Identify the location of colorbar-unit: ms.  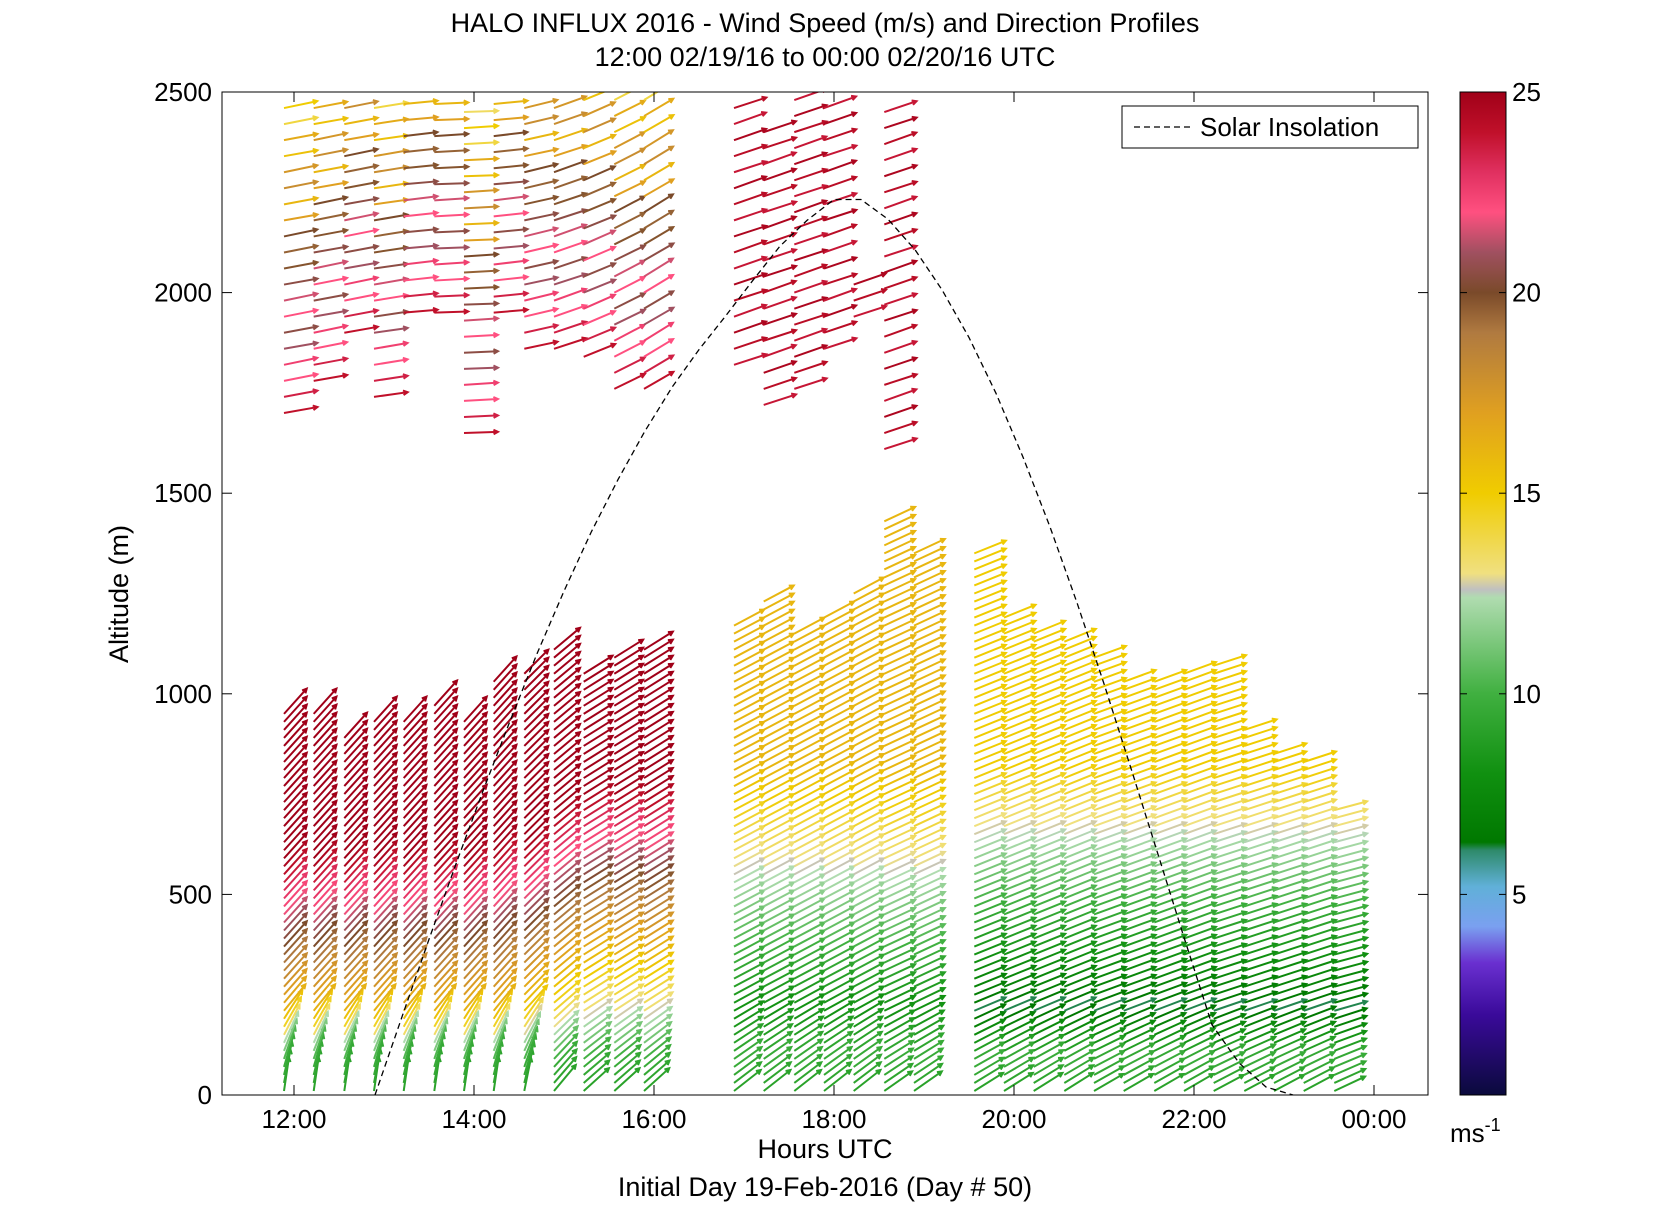
(1467, 1133).